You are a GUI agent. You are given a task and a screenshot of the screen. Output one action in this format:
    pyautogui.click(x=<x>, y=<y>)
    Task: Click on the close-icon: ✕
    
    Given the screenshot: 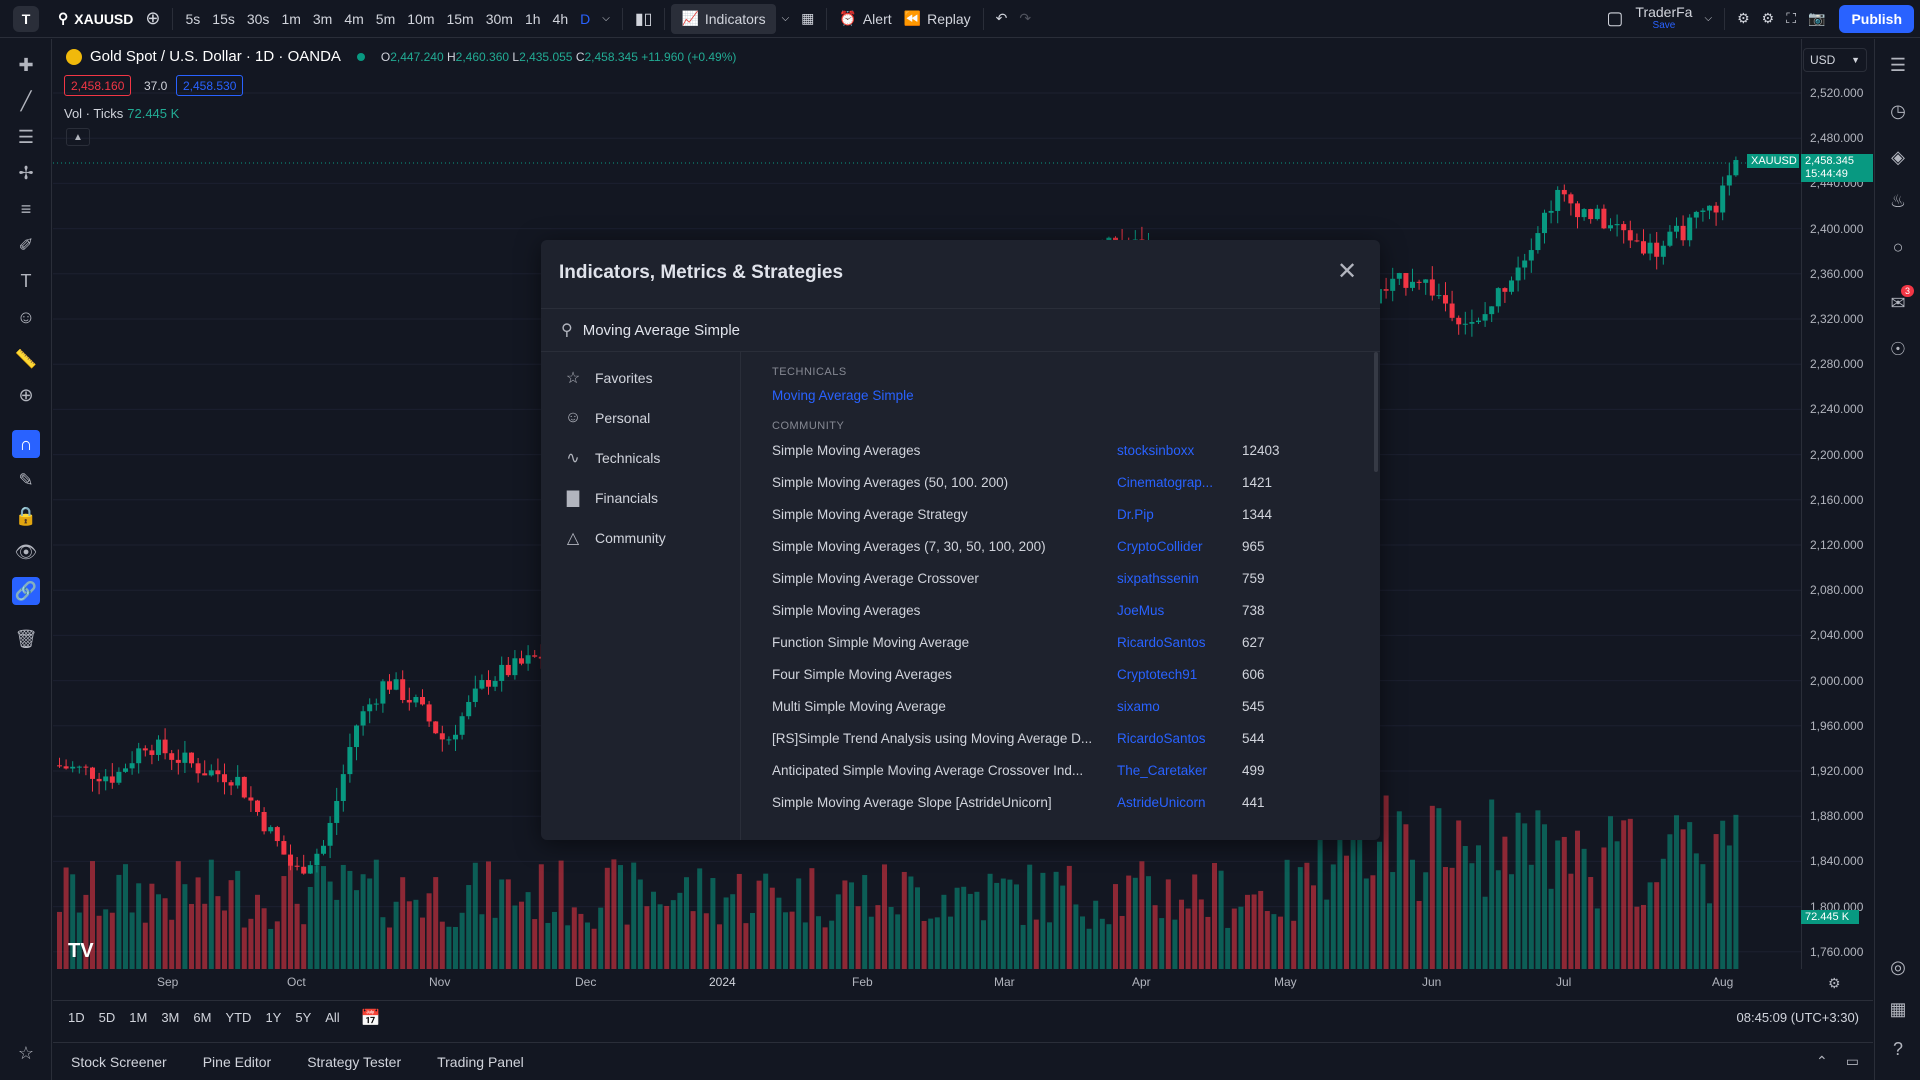 What is the action you would take?
    pyautogui.click(x=1347, y=271)
    